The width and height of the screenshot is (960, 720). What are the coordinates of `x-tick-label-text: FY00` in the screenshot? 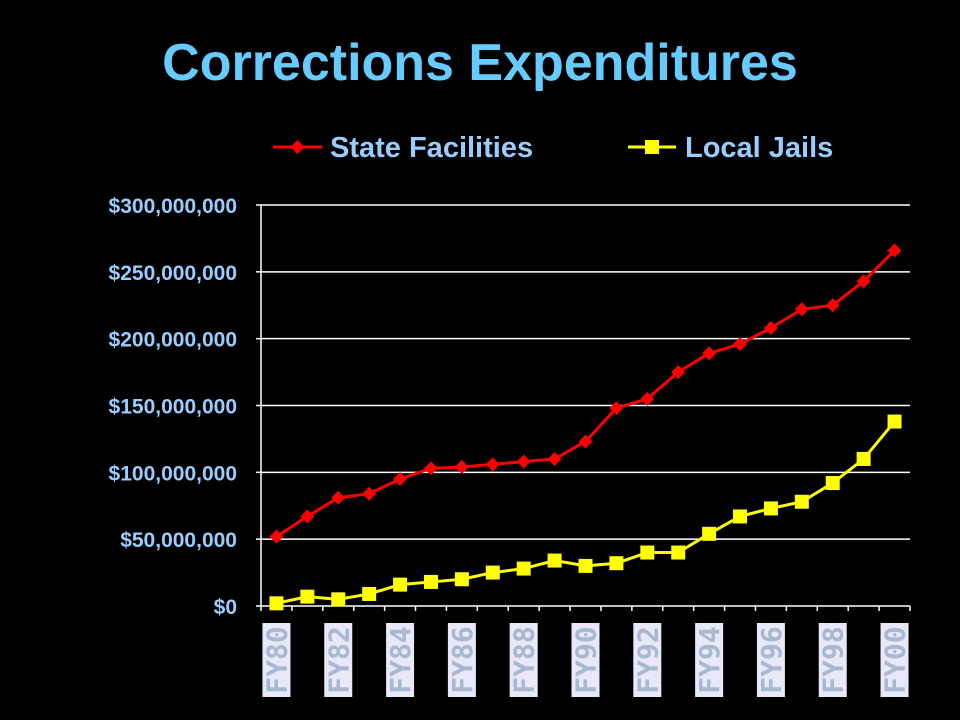 It's located at (895, 659).